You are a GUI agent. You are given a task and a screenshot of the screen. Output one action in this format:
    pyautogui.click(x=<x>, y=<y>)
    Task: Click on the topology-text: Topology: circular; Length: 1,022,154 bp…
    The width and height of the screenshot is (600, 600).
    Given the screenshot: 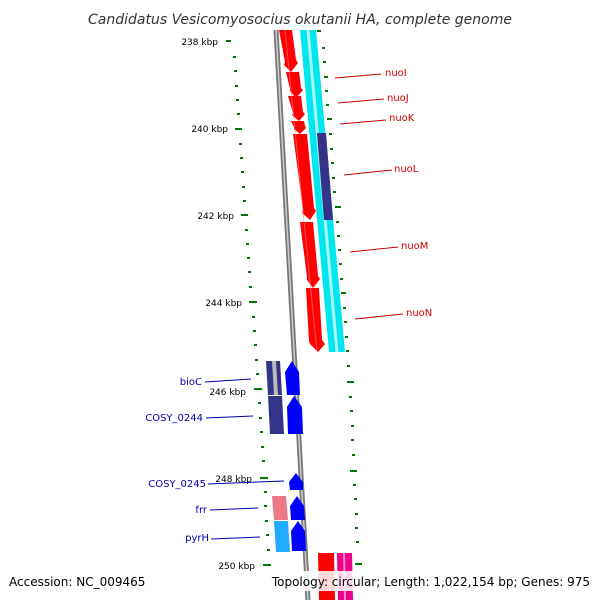 What is the action you would take?
    pyautogui.click(x=430, y=582)
    